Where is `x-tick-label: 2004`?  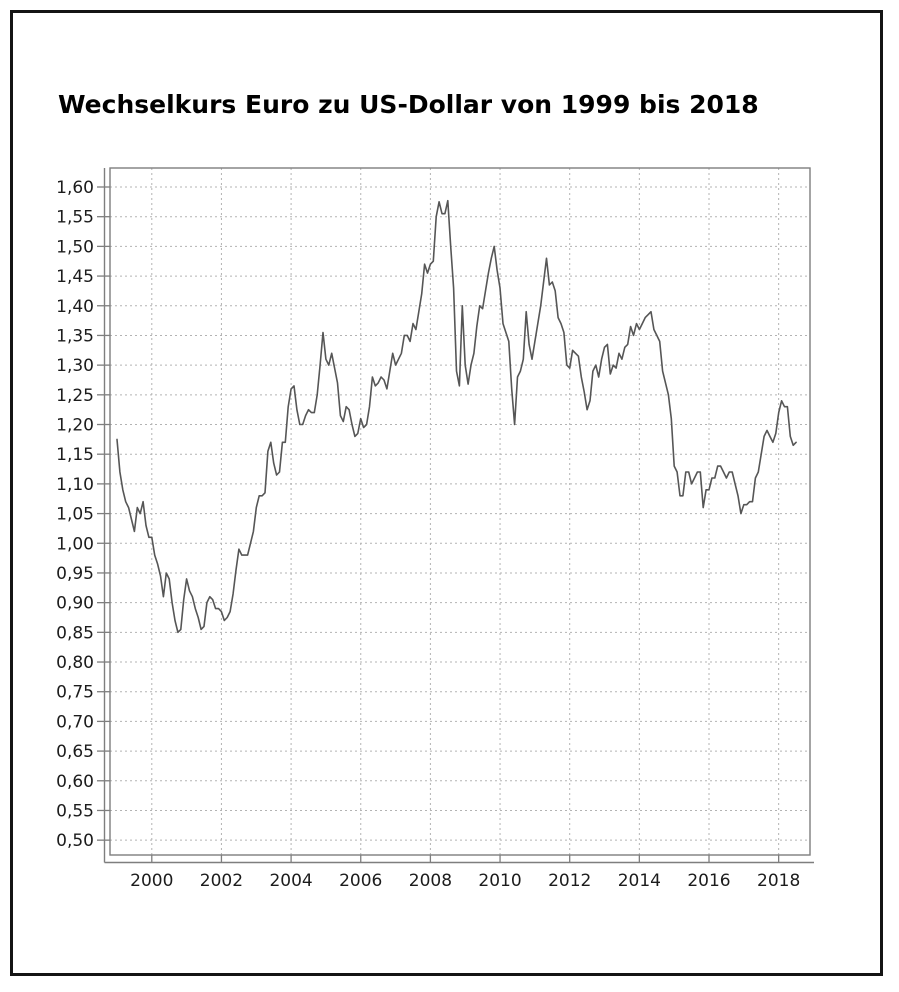 x-tick-label: 2004 is located at coordinates (290, 881).